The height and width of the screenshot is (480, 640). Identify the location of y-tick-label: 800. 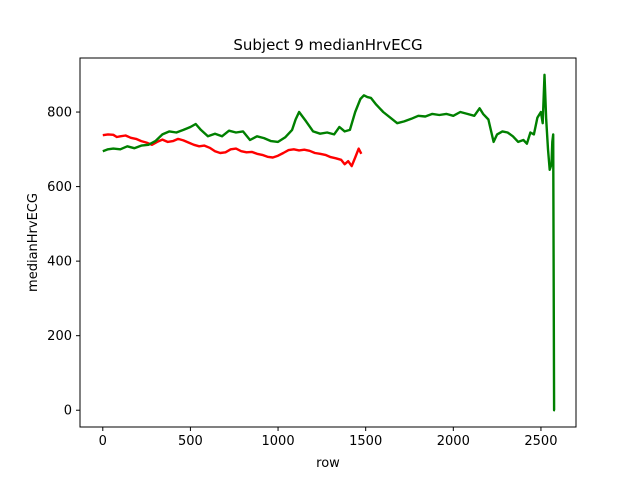
(59, 113).